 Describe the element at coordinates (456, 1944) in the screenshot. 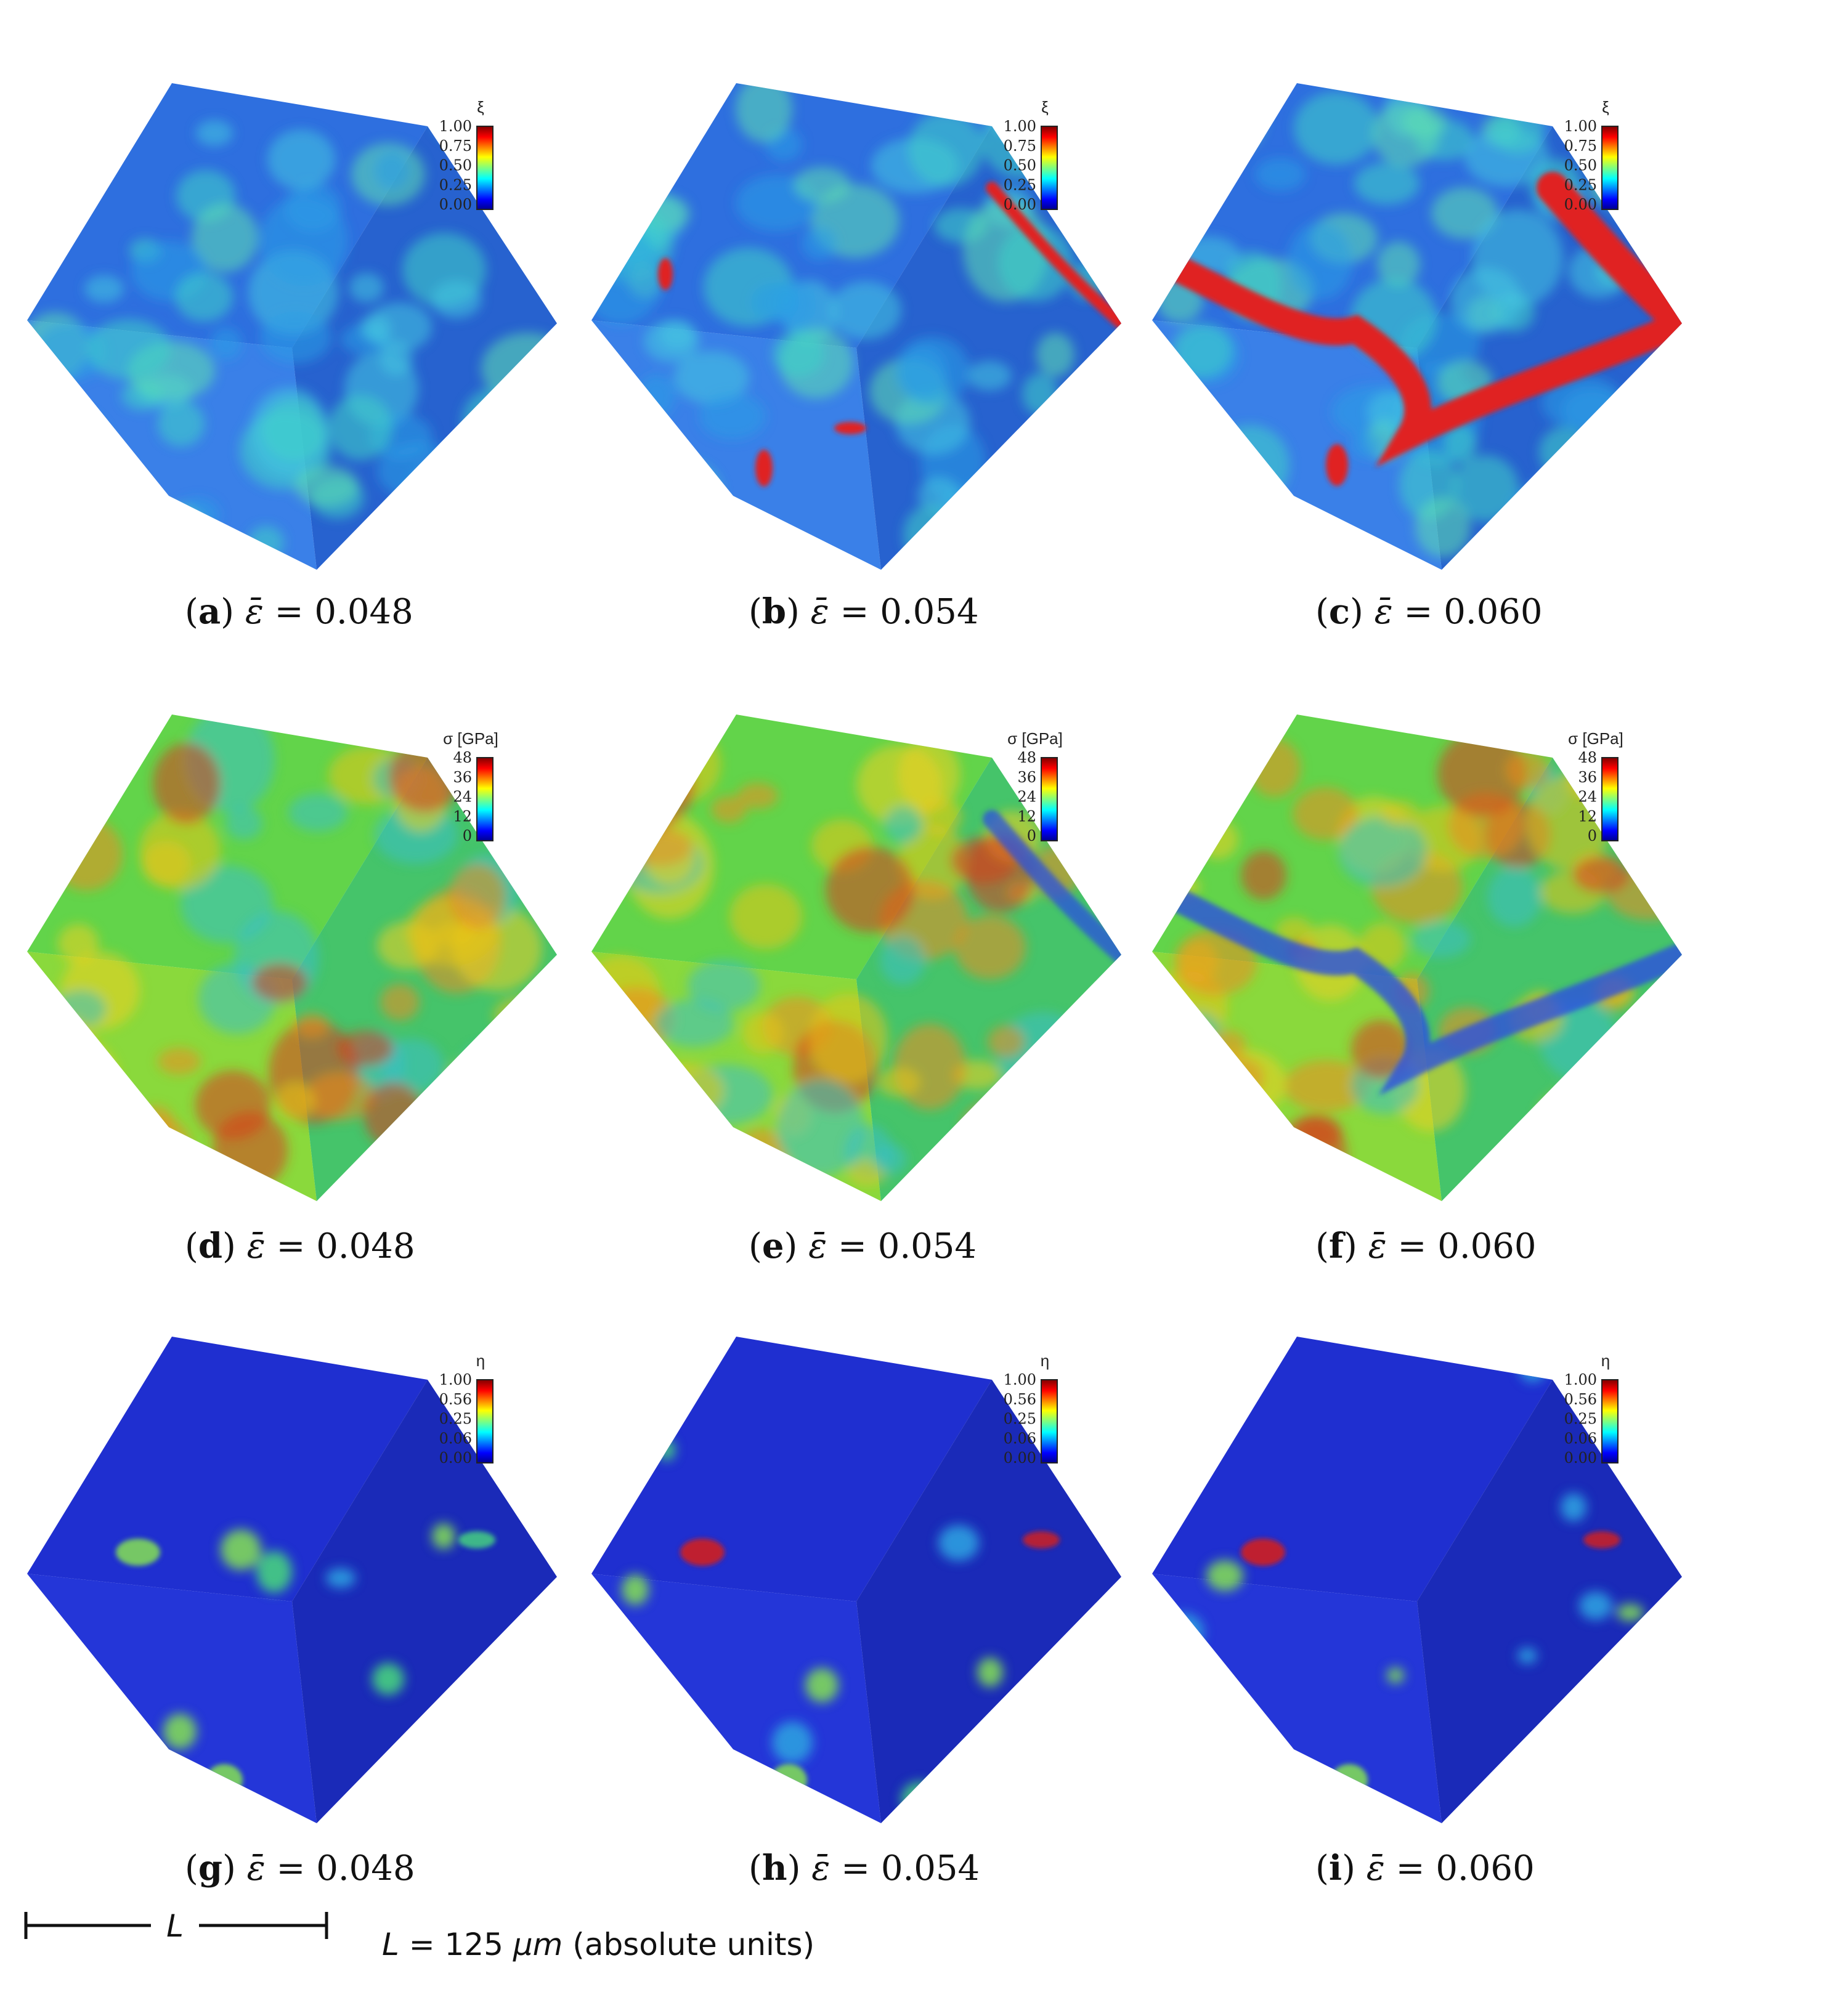

I see `scale-value: = 125` at that location.